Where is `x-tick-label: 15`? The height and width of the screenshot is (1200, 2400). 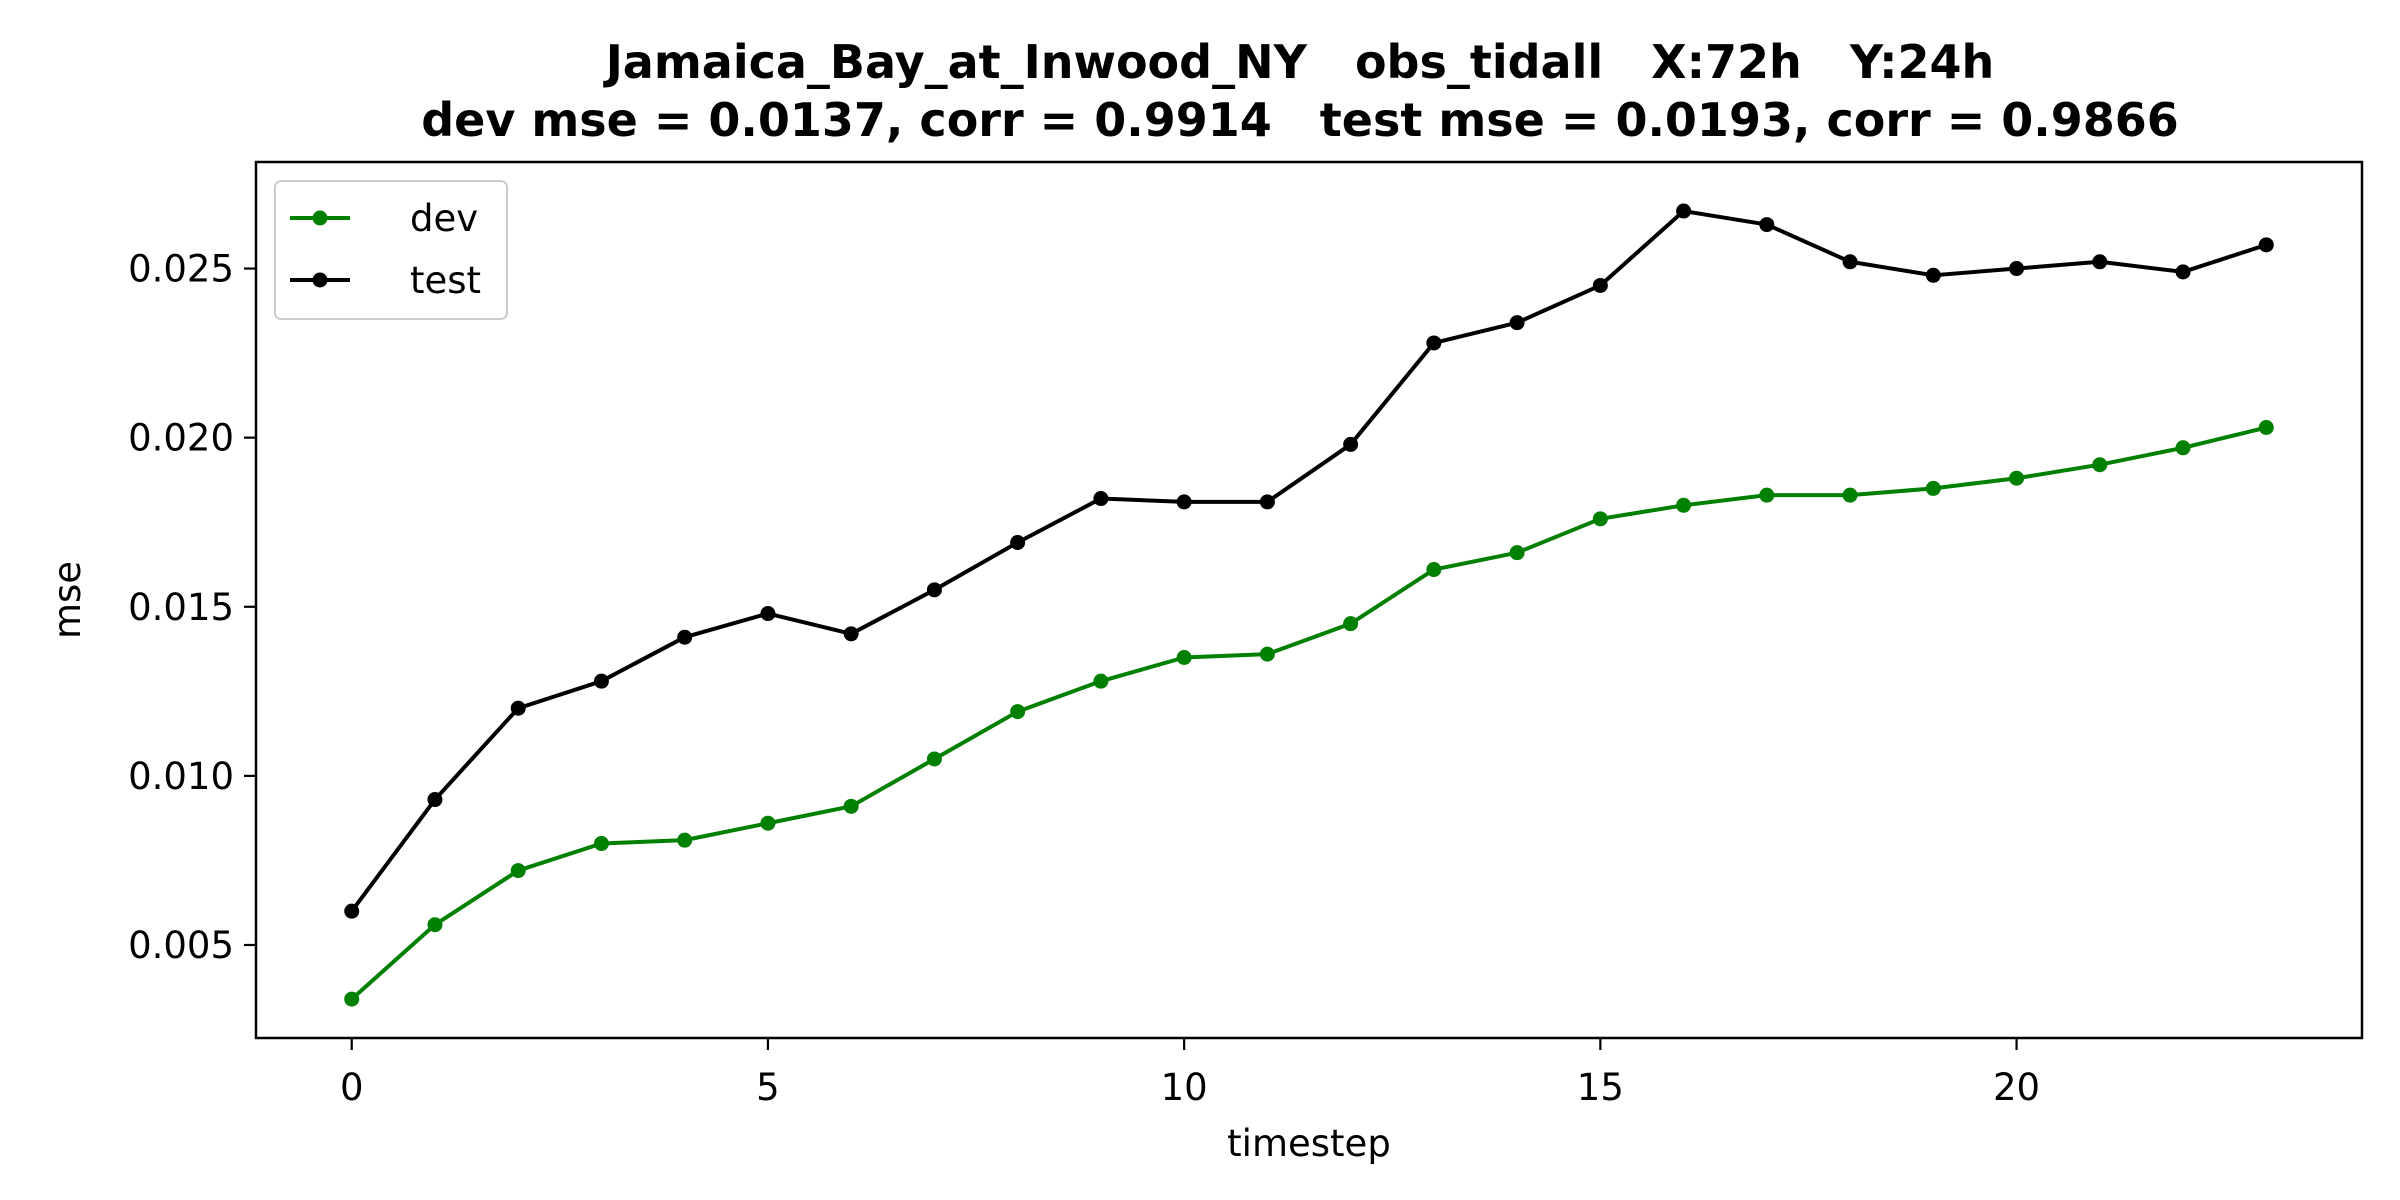 x-tick-label: 15 is located at coordinates (1600, 1087).